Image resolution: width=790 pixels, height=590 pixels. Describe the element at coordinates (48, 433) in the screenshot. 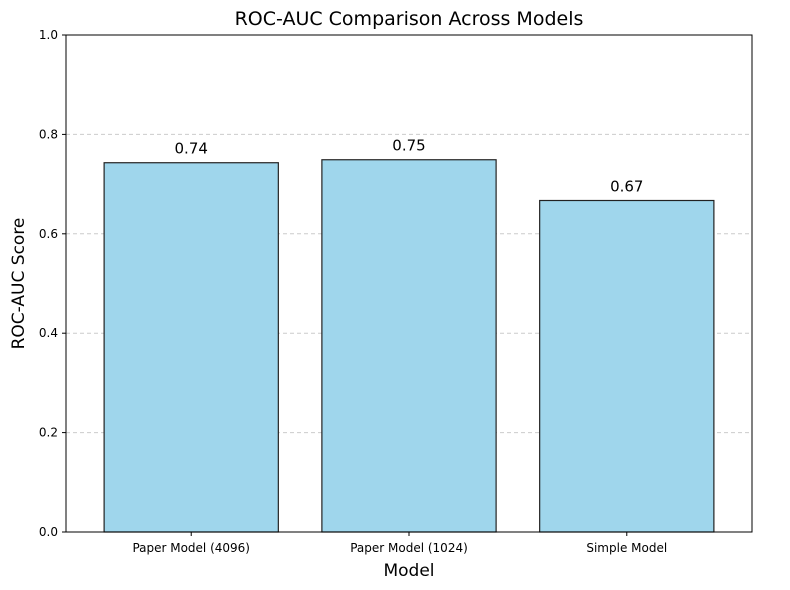

I see `y-tick-label: 0.2` at that location.